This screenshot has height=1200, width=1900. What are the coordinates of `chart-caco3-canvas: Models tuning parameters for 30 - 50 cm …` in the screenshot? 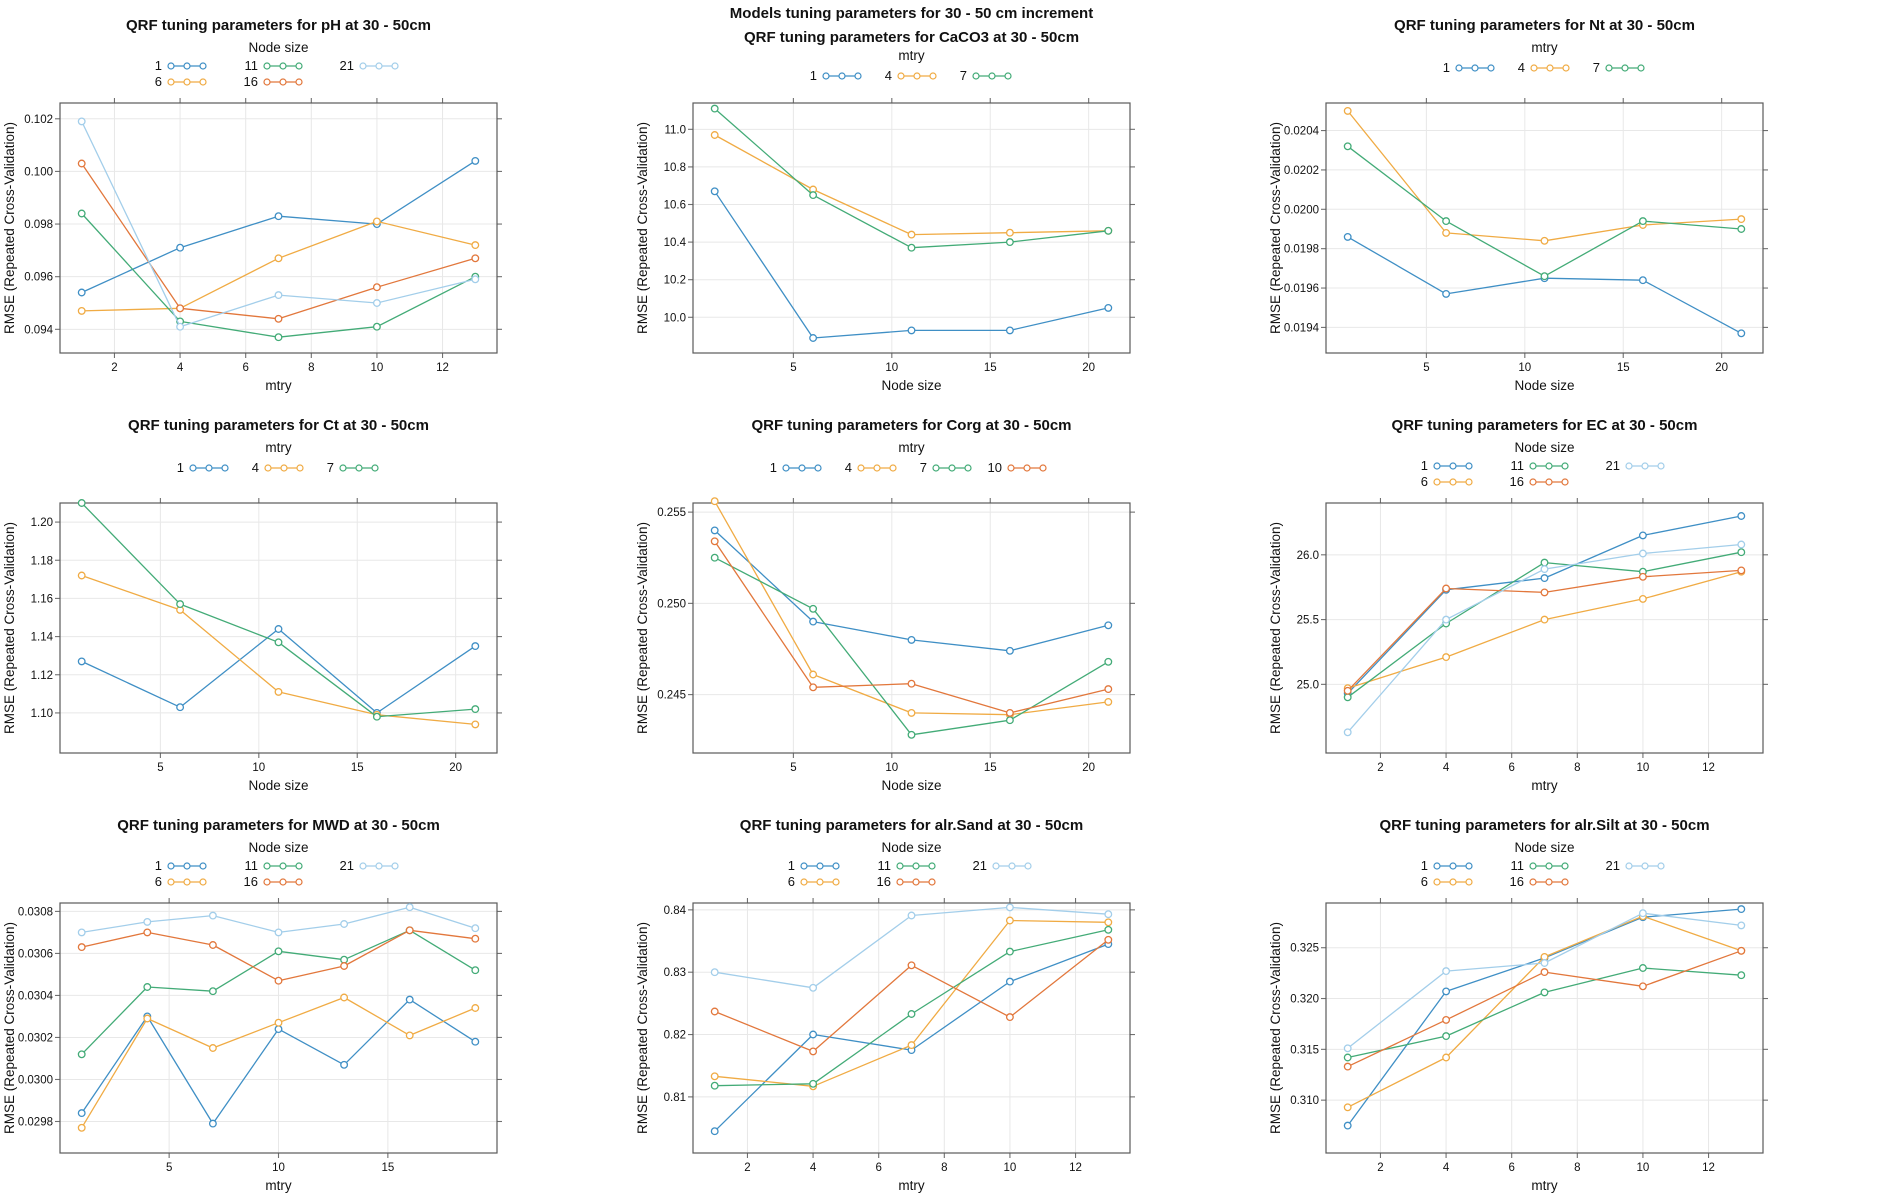 It's located at (885, 199).